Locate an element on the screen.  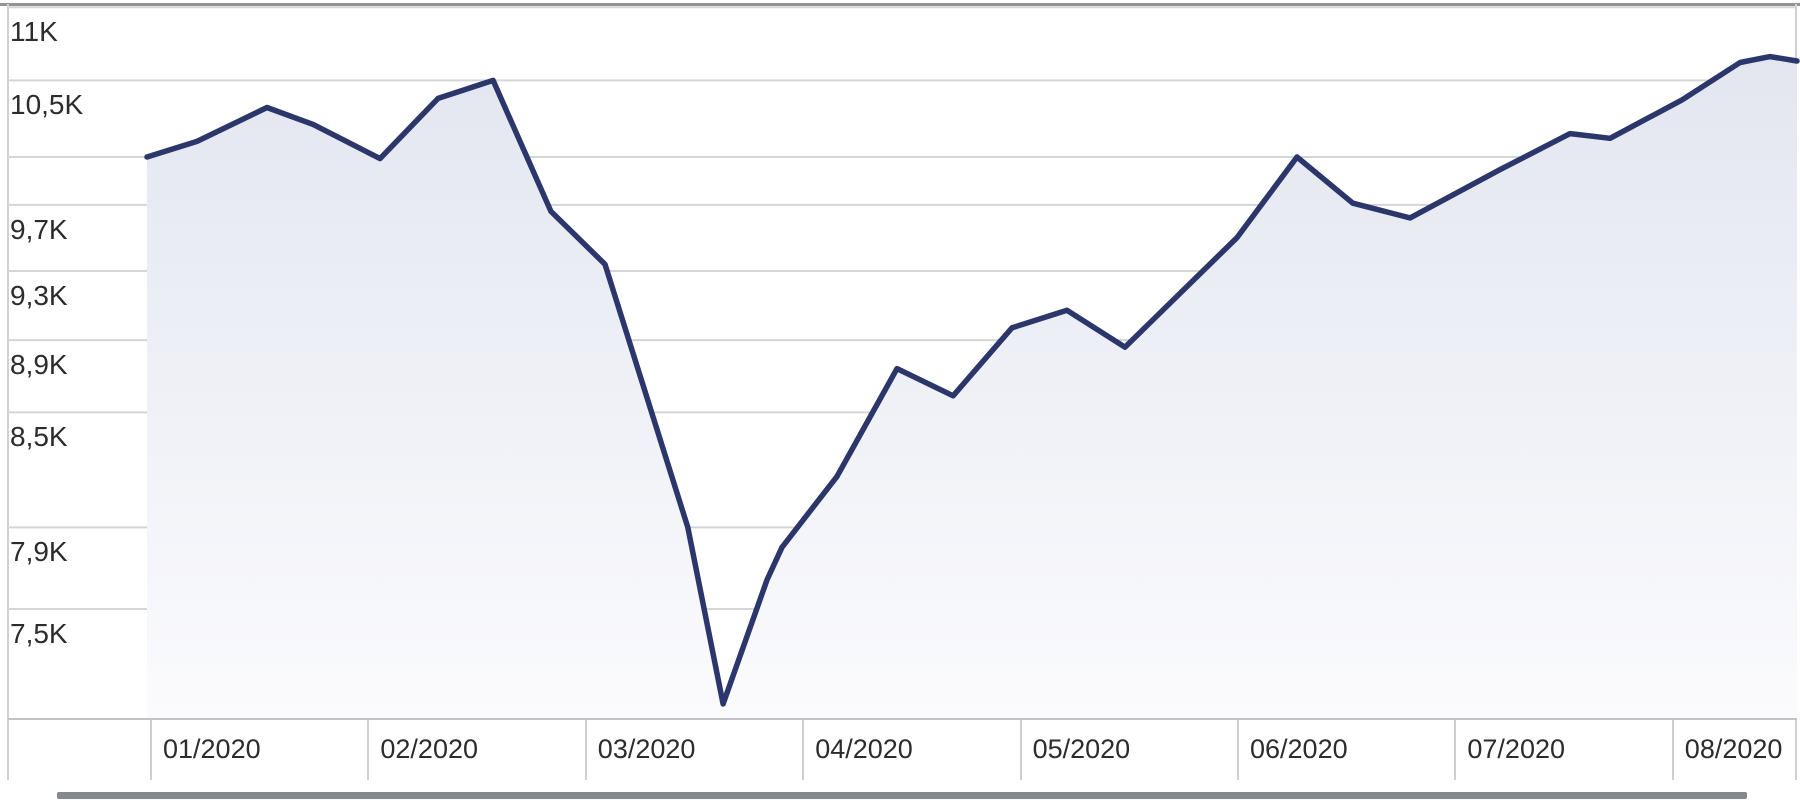
x-axis-label: 03/2020 is located at coordinates (646, 749).